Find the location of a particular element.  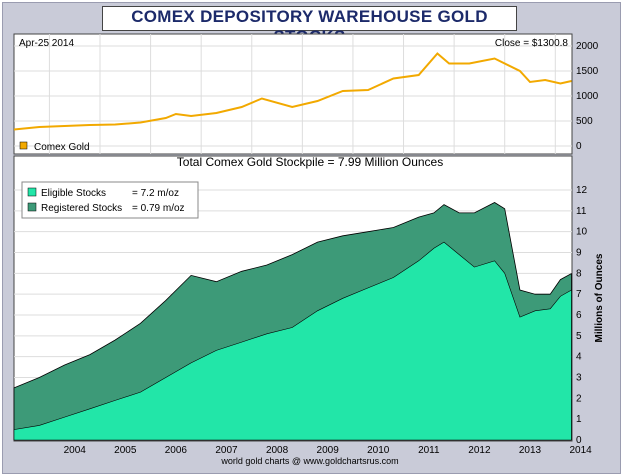

registered-legend-label: Registered Stocks is located at coordinates (81, 208).